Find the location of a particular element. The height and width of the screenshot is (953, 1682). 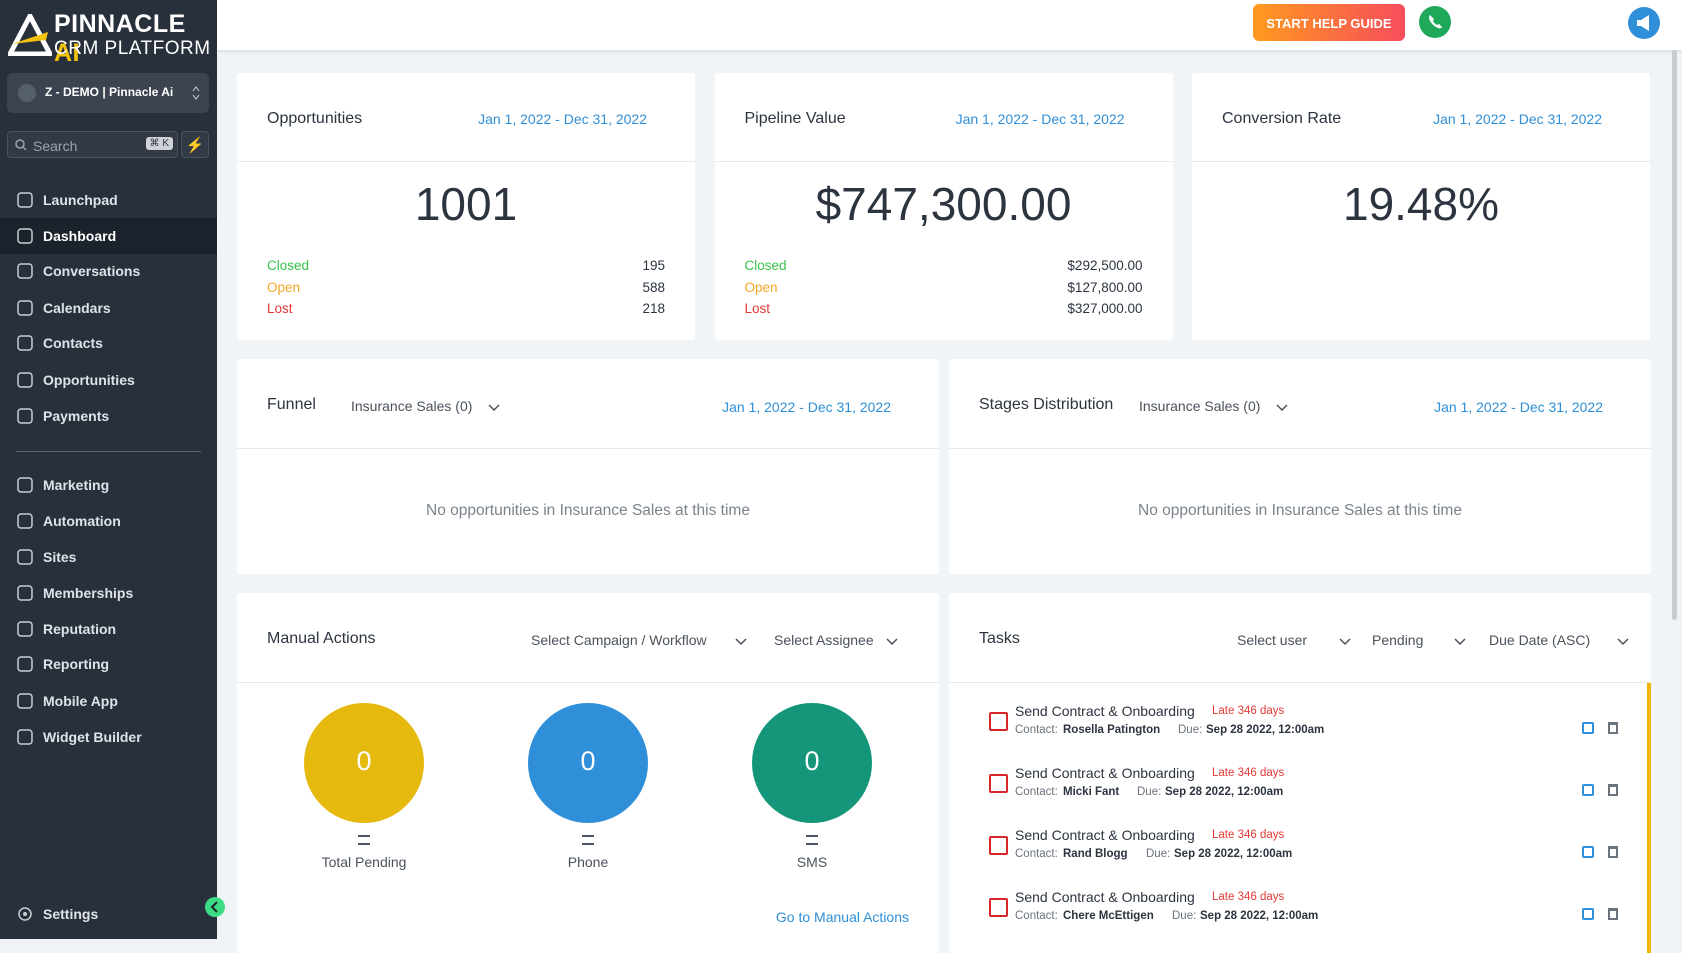

nav-item: Conversations is located at coordinates (108, 271).